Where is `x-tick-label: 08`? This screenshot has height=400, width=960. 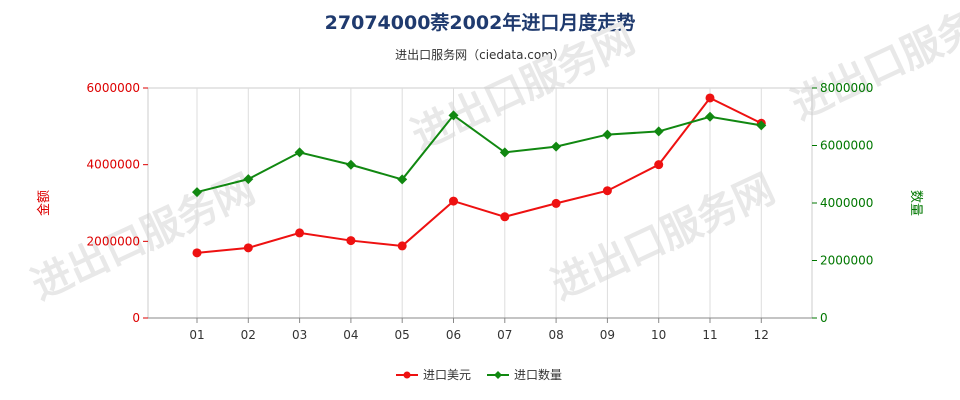
x-tick-label: 08 is located at coordinates (555, 335).